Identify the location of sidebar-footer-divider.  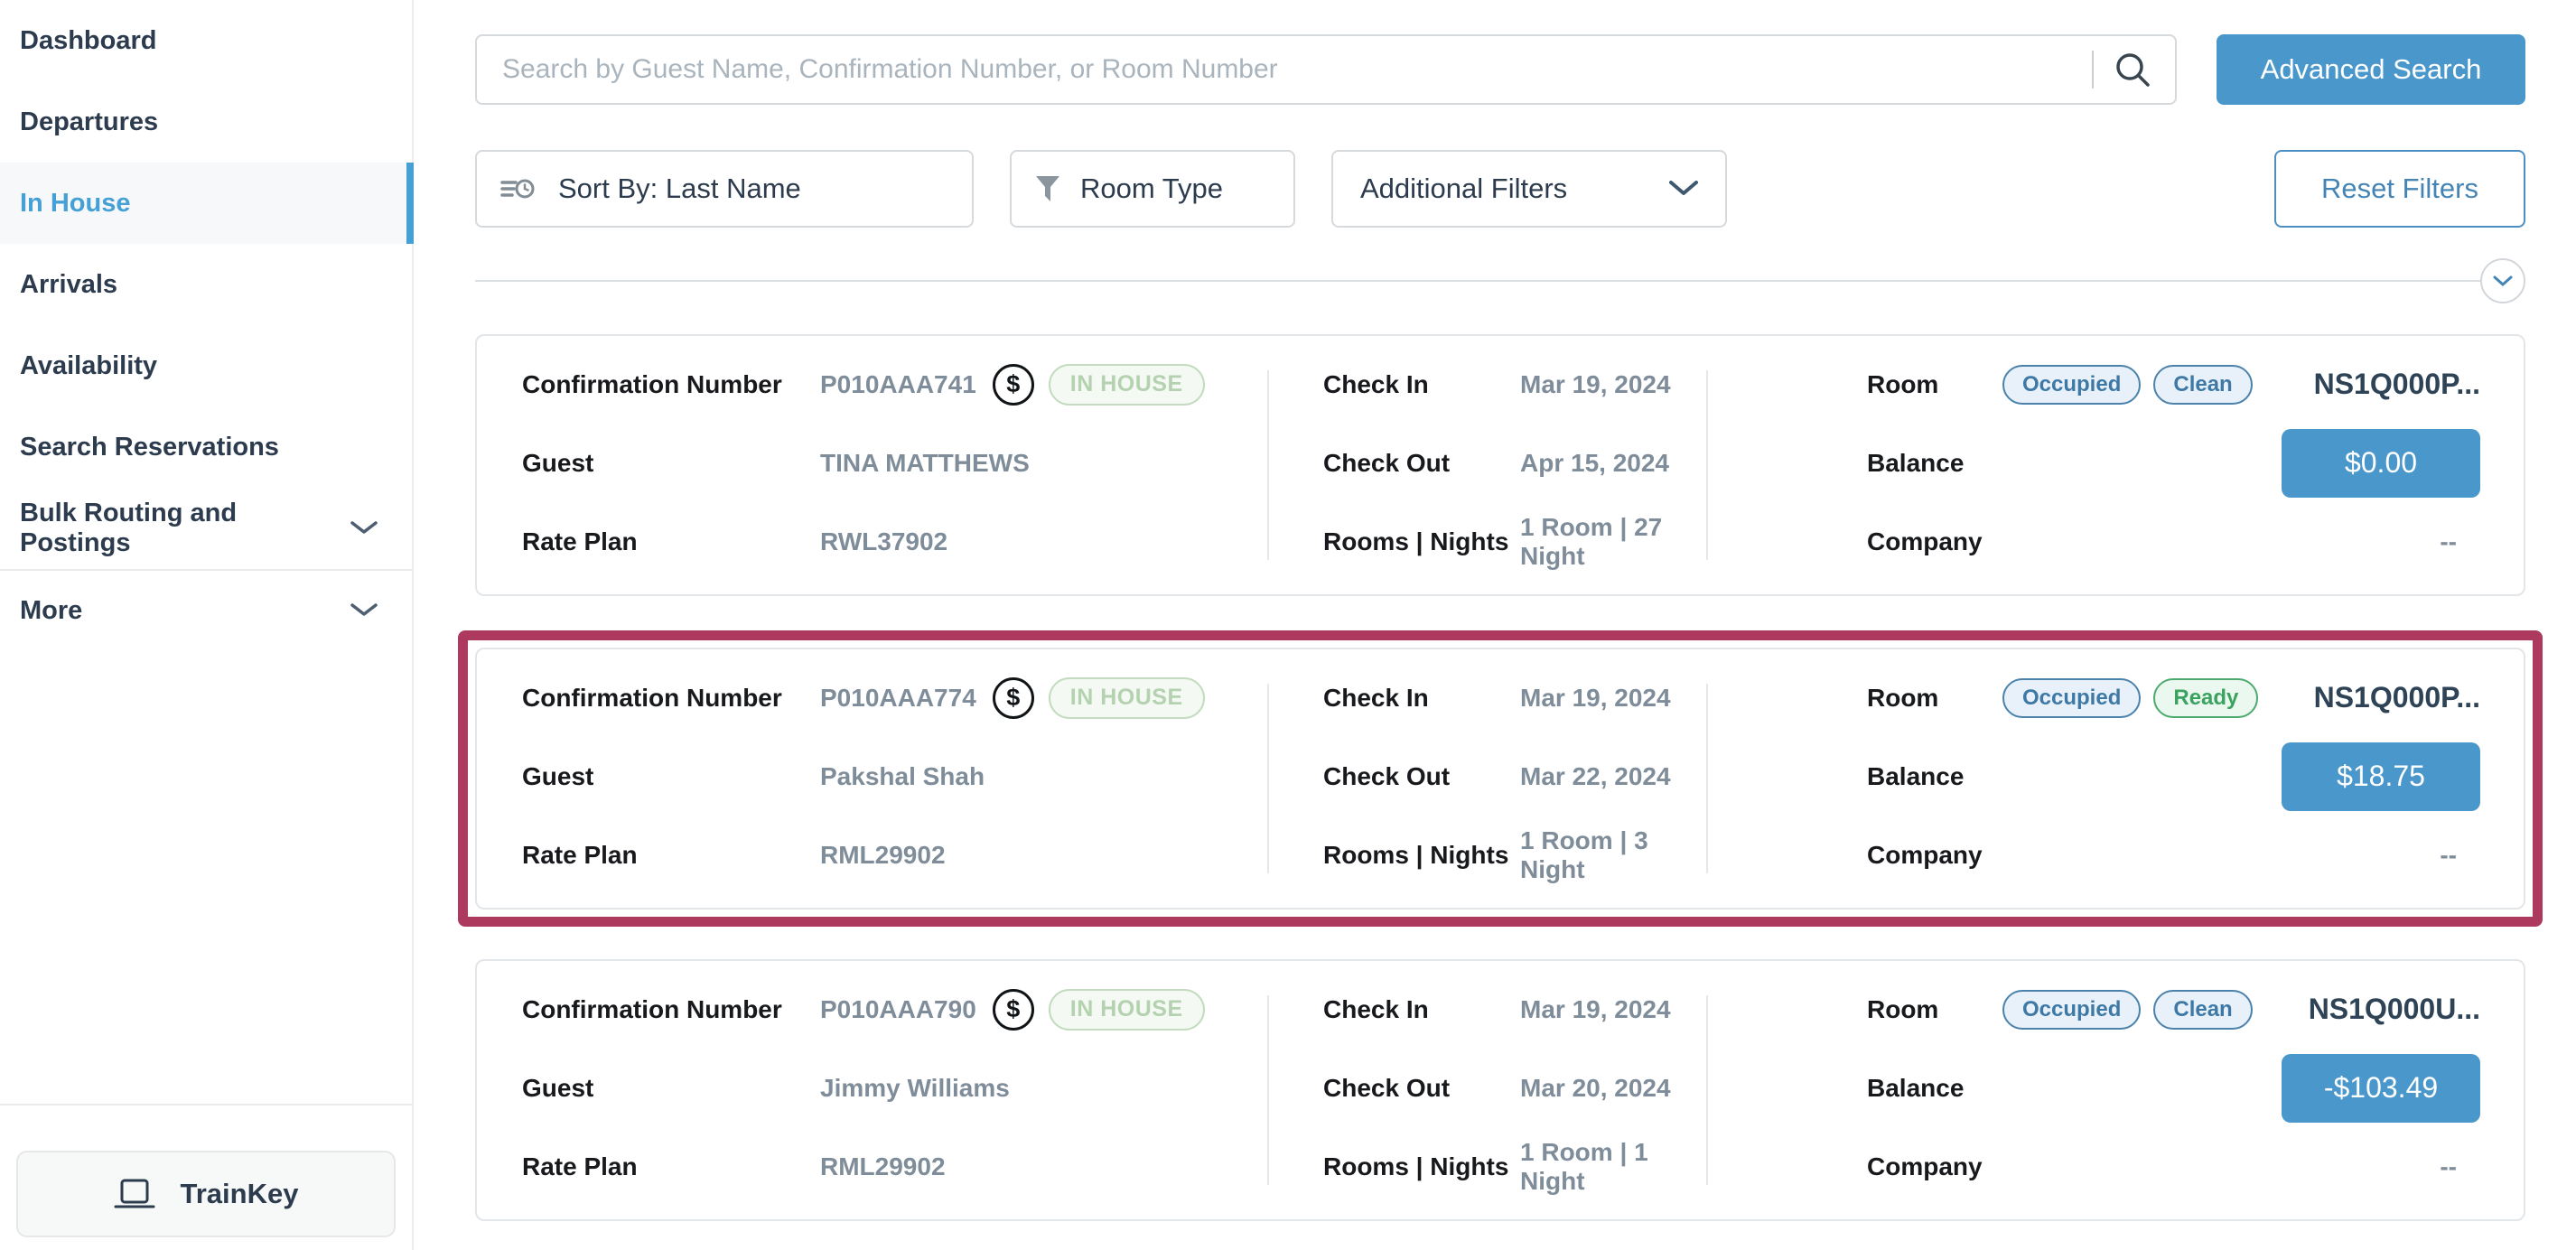
(206, 1104).